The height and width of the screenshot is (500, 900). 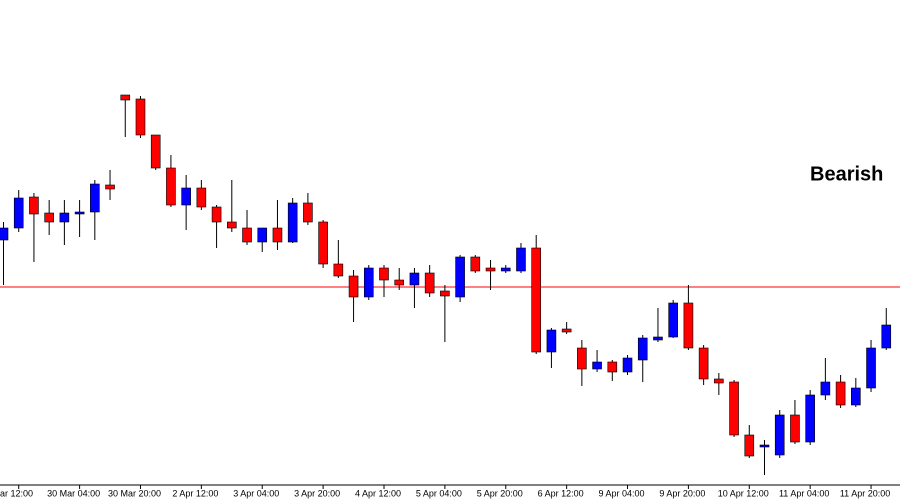 What do you see at coordinates (846, 174) in the screenshot?
I see `annotation: Bearish` at bounding box center [846, 174].